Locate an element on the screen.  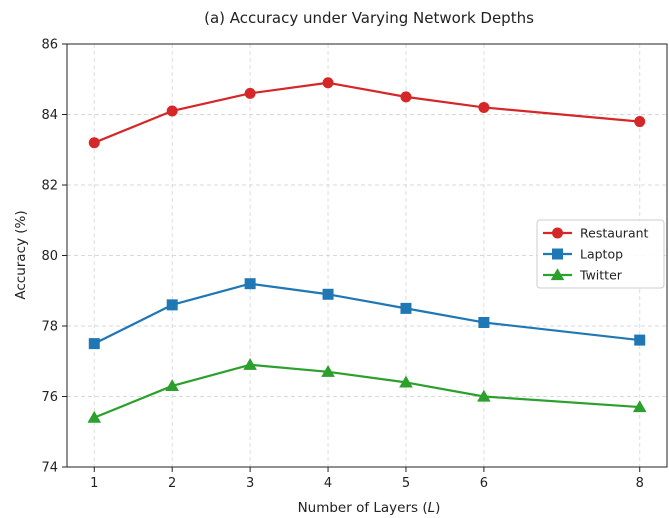
y-tick-label: 76 is located at coordinates (49, 397).